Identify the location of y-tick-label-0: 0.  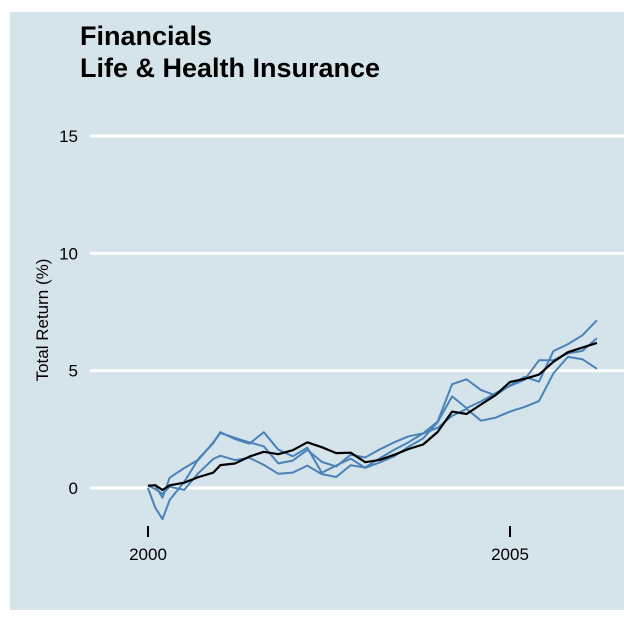
(73, 488).